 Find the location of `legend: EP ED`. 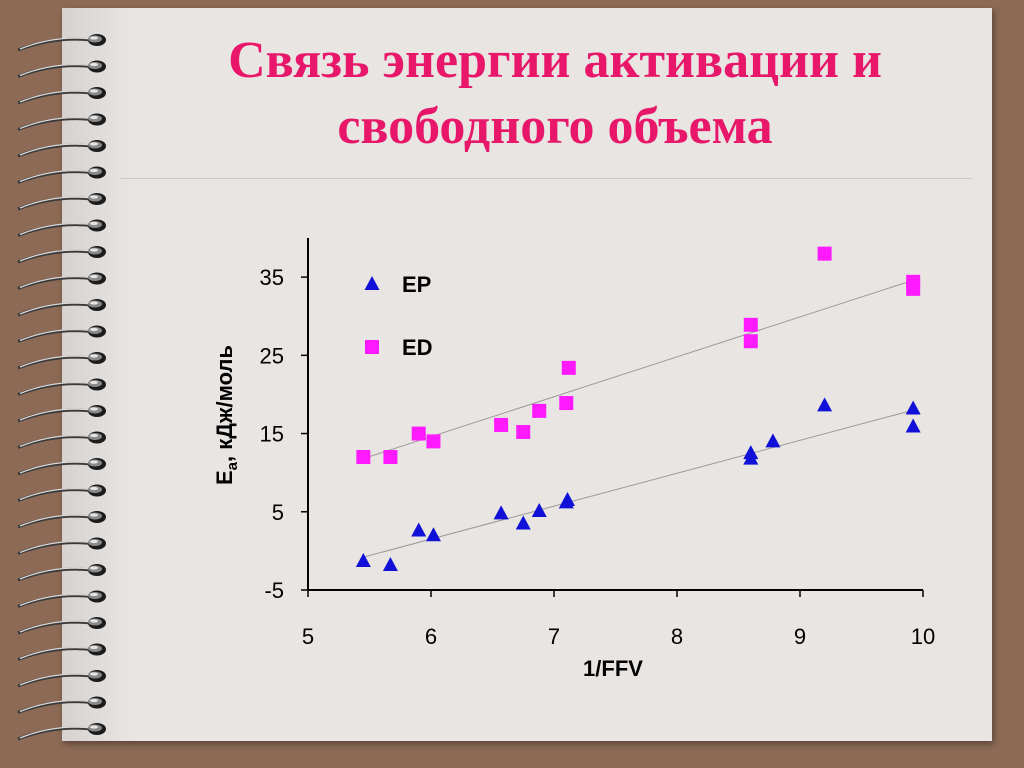

legend: EP ED is located at coordinates (398, 316).